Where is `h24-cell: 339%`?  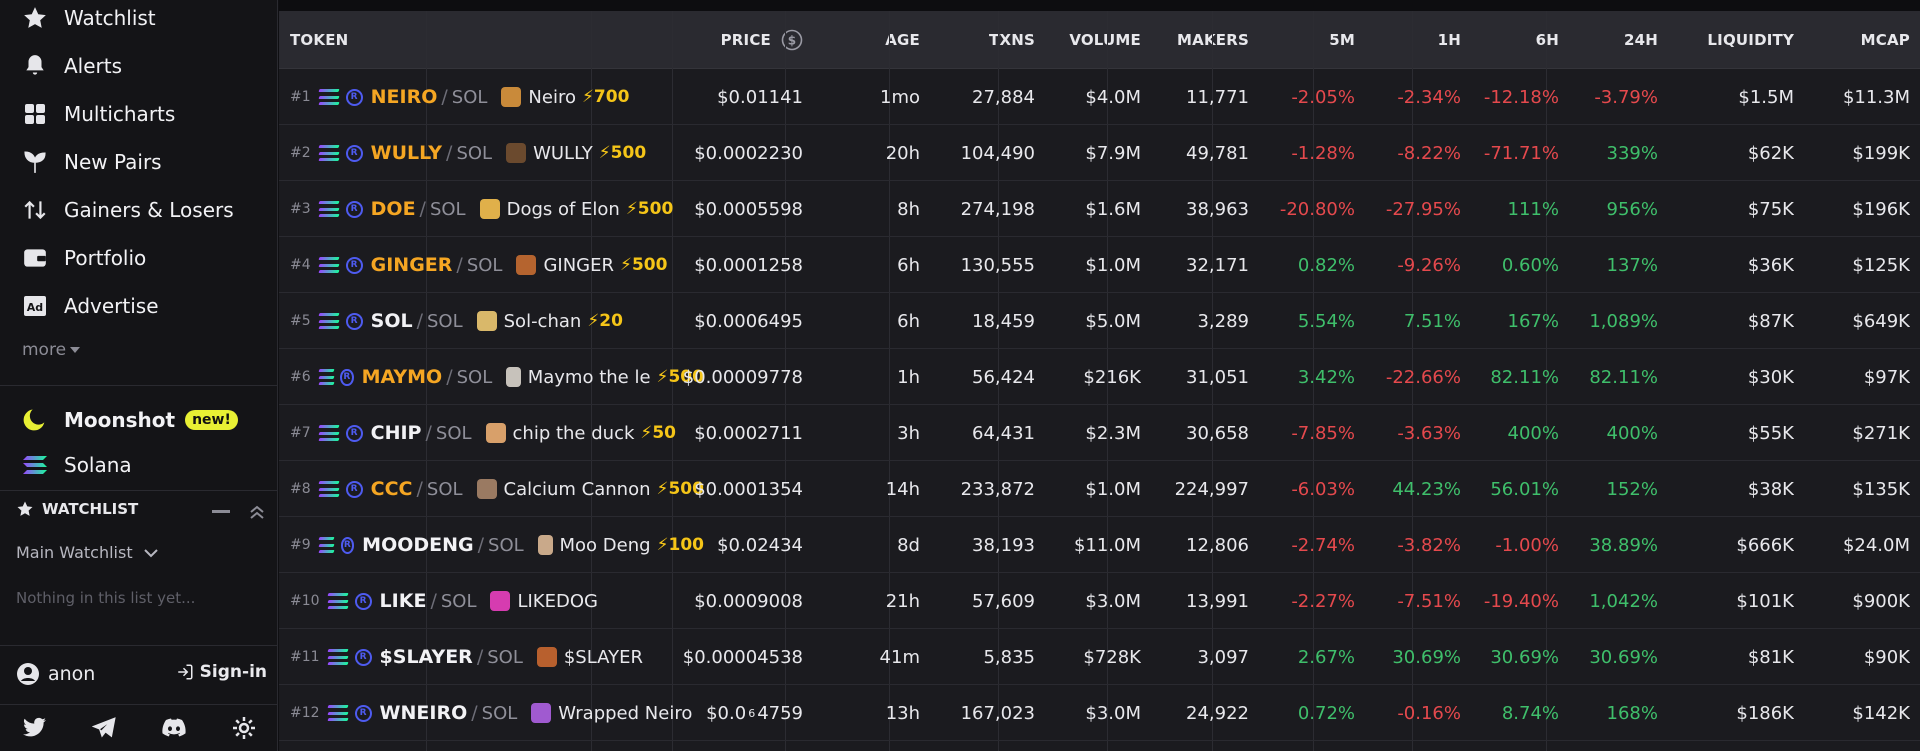
h24-cell: 339% is located at coordinates (1632, 153).